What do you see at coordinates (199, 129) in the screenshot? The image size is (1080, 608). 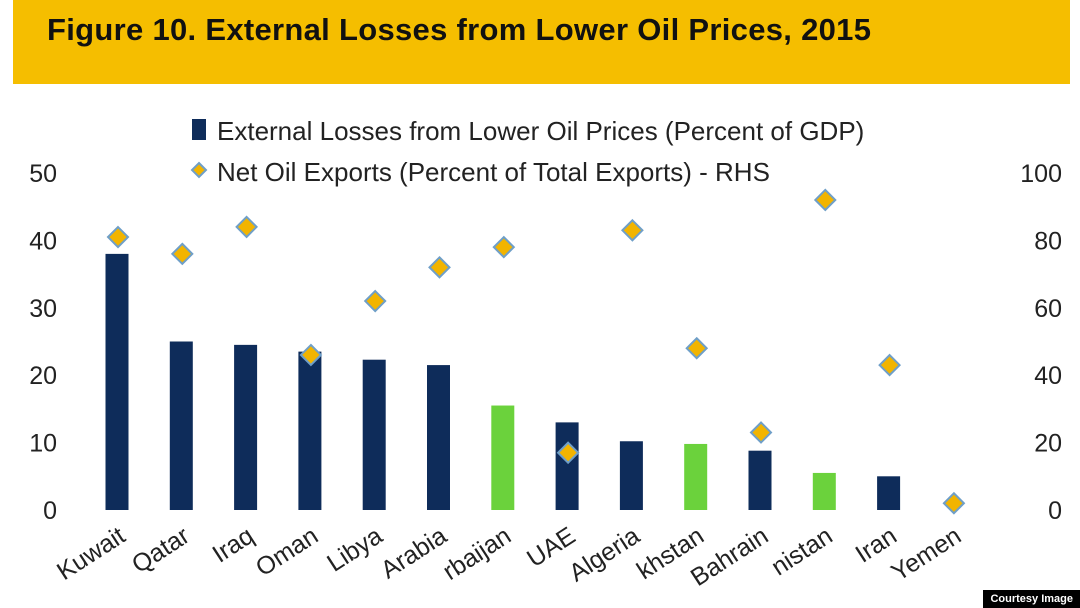 I see `legend-bar-swatch` at bounding box center [199, 129].